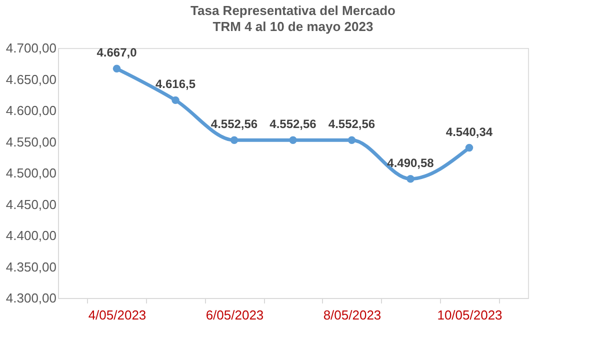  I want to click on y-tick-label: 4.500,00, so click(31, 173).